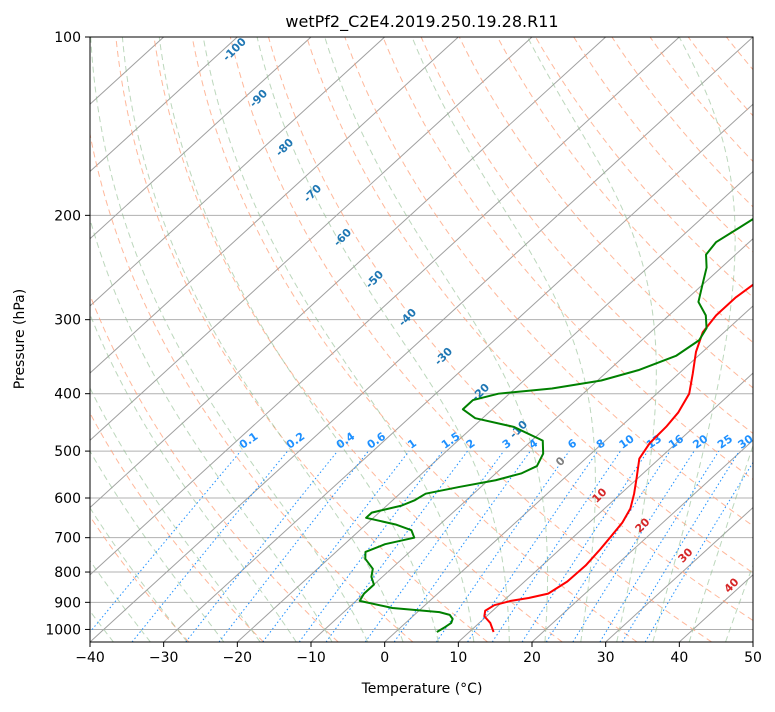  Describe the element at coordinates (627, 442) in the screenshot. I see `mixing-ratio-label: 10` at that location.